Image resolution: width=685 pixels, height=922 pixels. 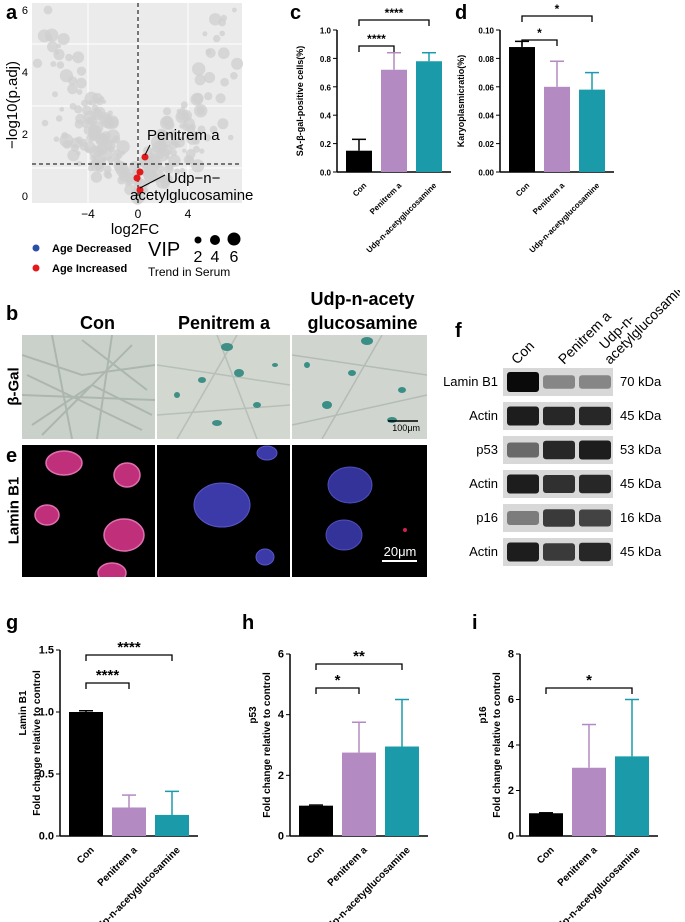 What do you see at coordinates (198, 257) in the screenshot?
I see `legend-vip-size: 2` at bounding box center [198, 257].